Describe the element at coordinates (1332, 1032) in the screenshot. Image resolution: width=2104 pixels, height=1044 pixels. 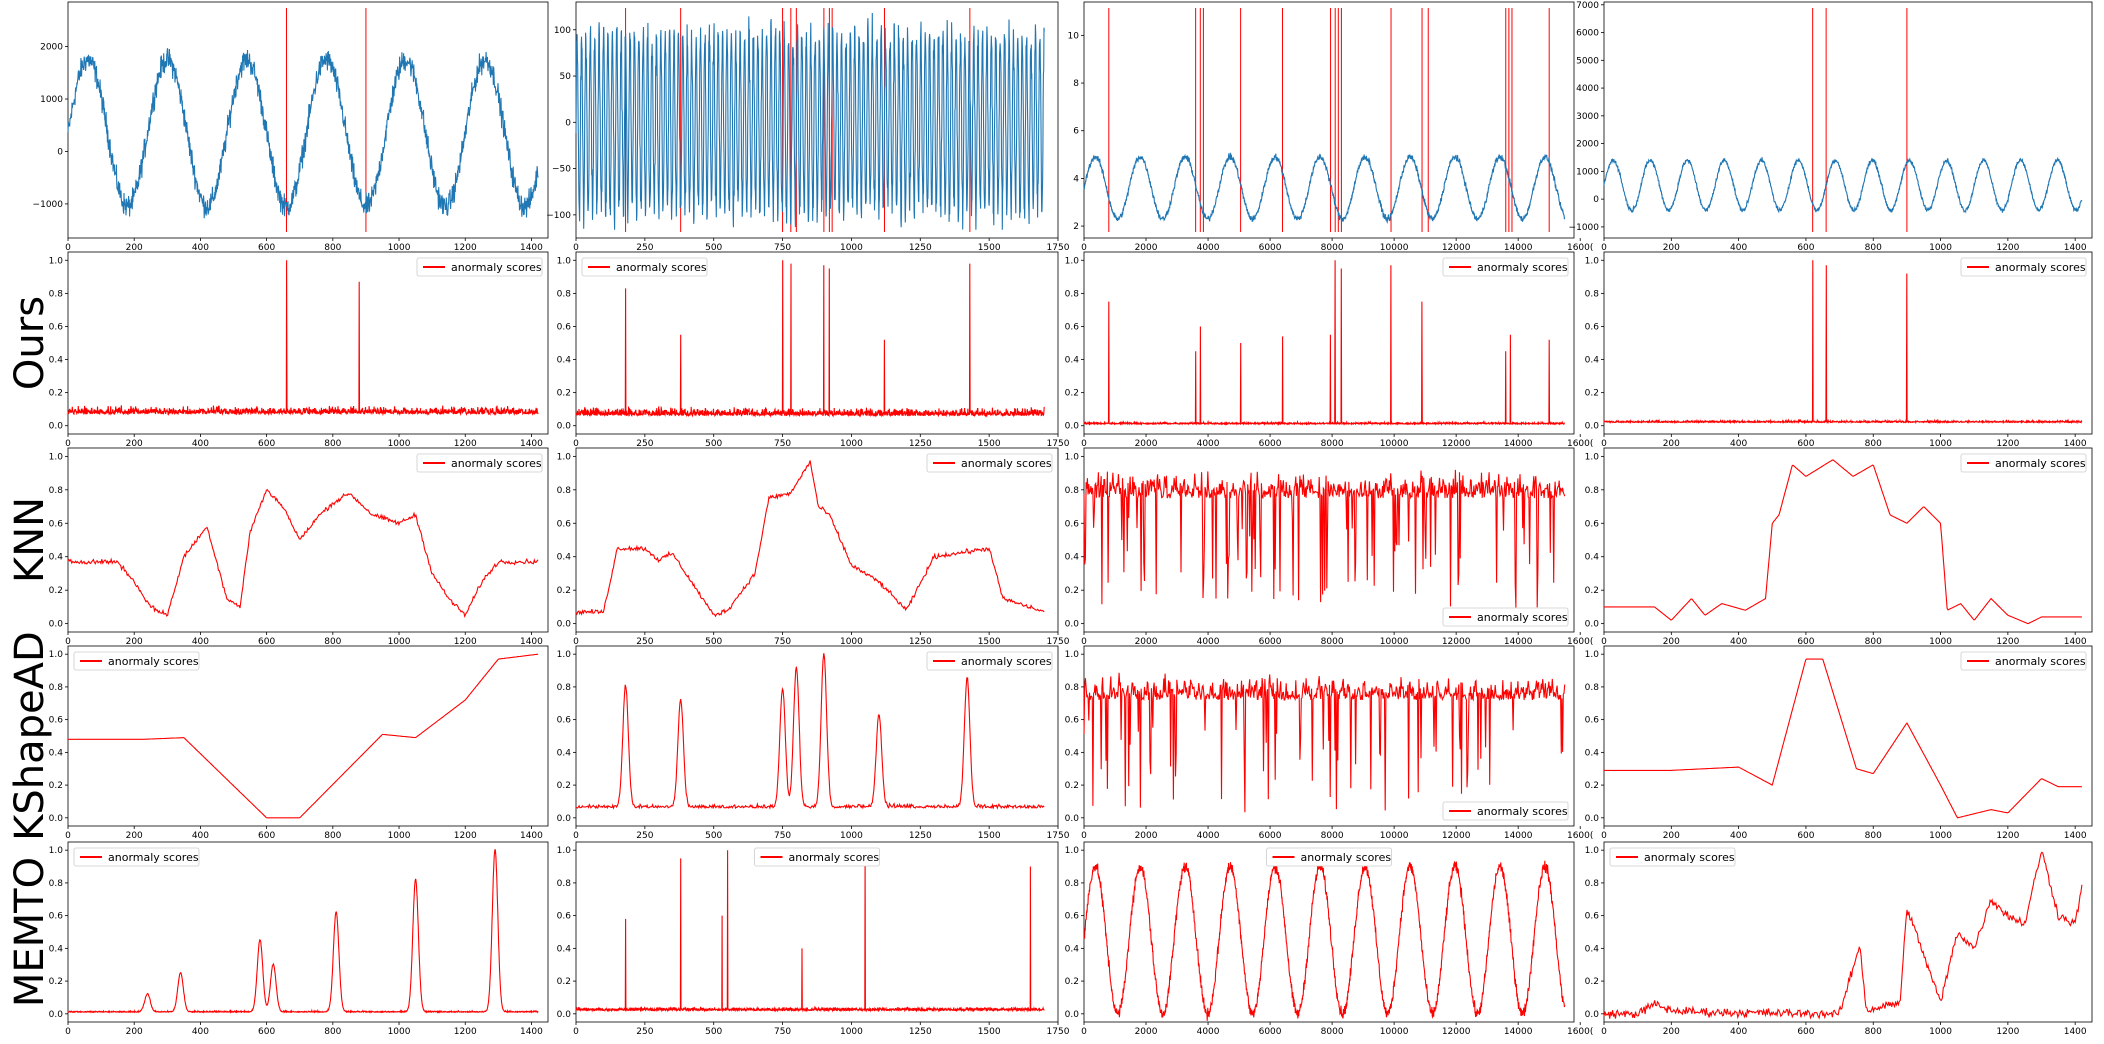
I see `x-tick-label: 8000` at that location.